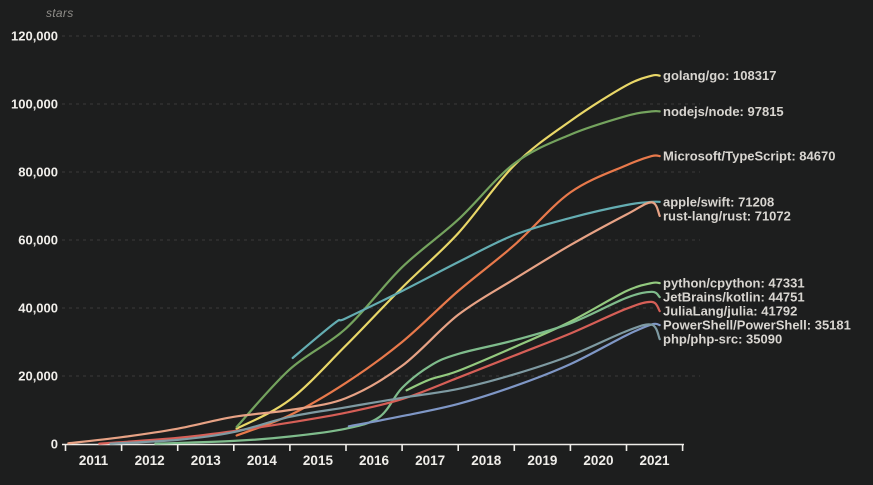 This screenshot has height=485, width=873. I want to click on y-tick-label: 60,000, so click(38, 240).